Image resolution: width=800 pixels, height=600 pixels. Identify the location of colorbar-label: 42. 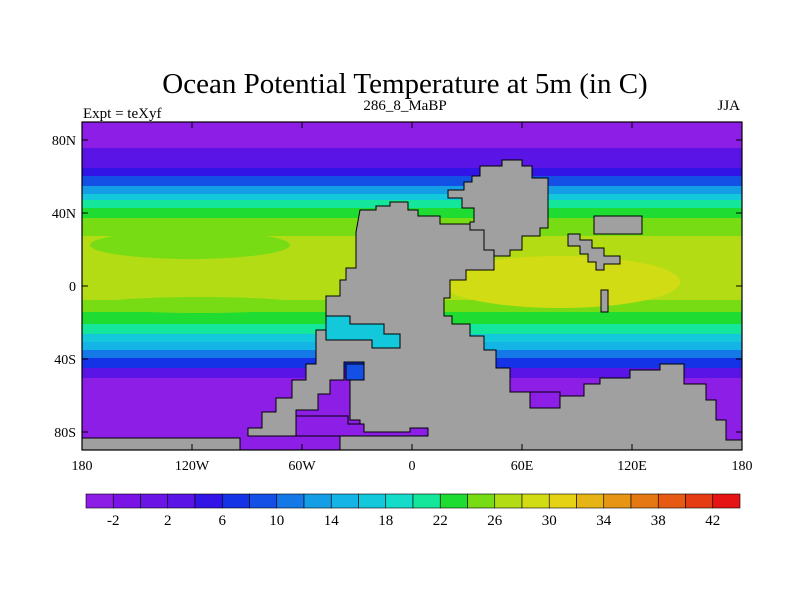
(712, 521).